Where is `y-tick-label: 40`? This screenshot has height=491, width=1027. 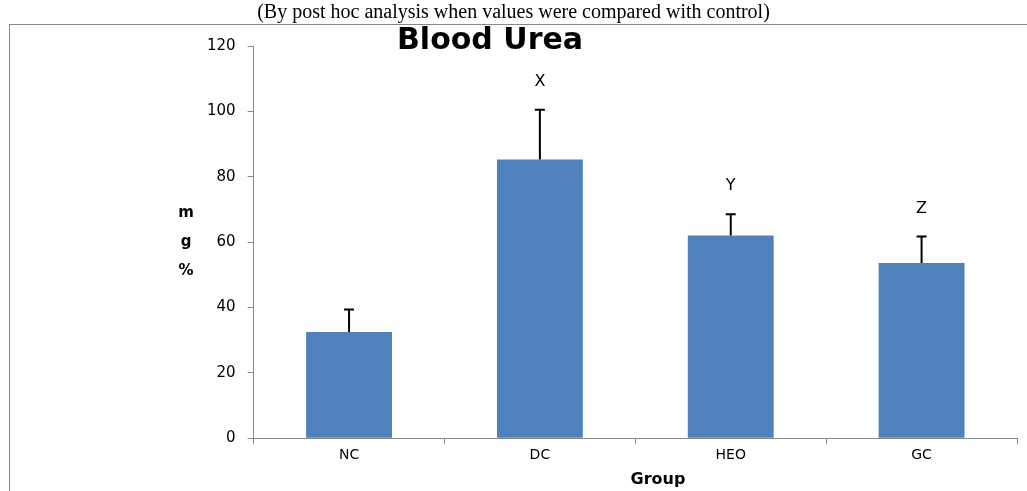
y-tick-label: 40 is located at coordinates (226, 306).